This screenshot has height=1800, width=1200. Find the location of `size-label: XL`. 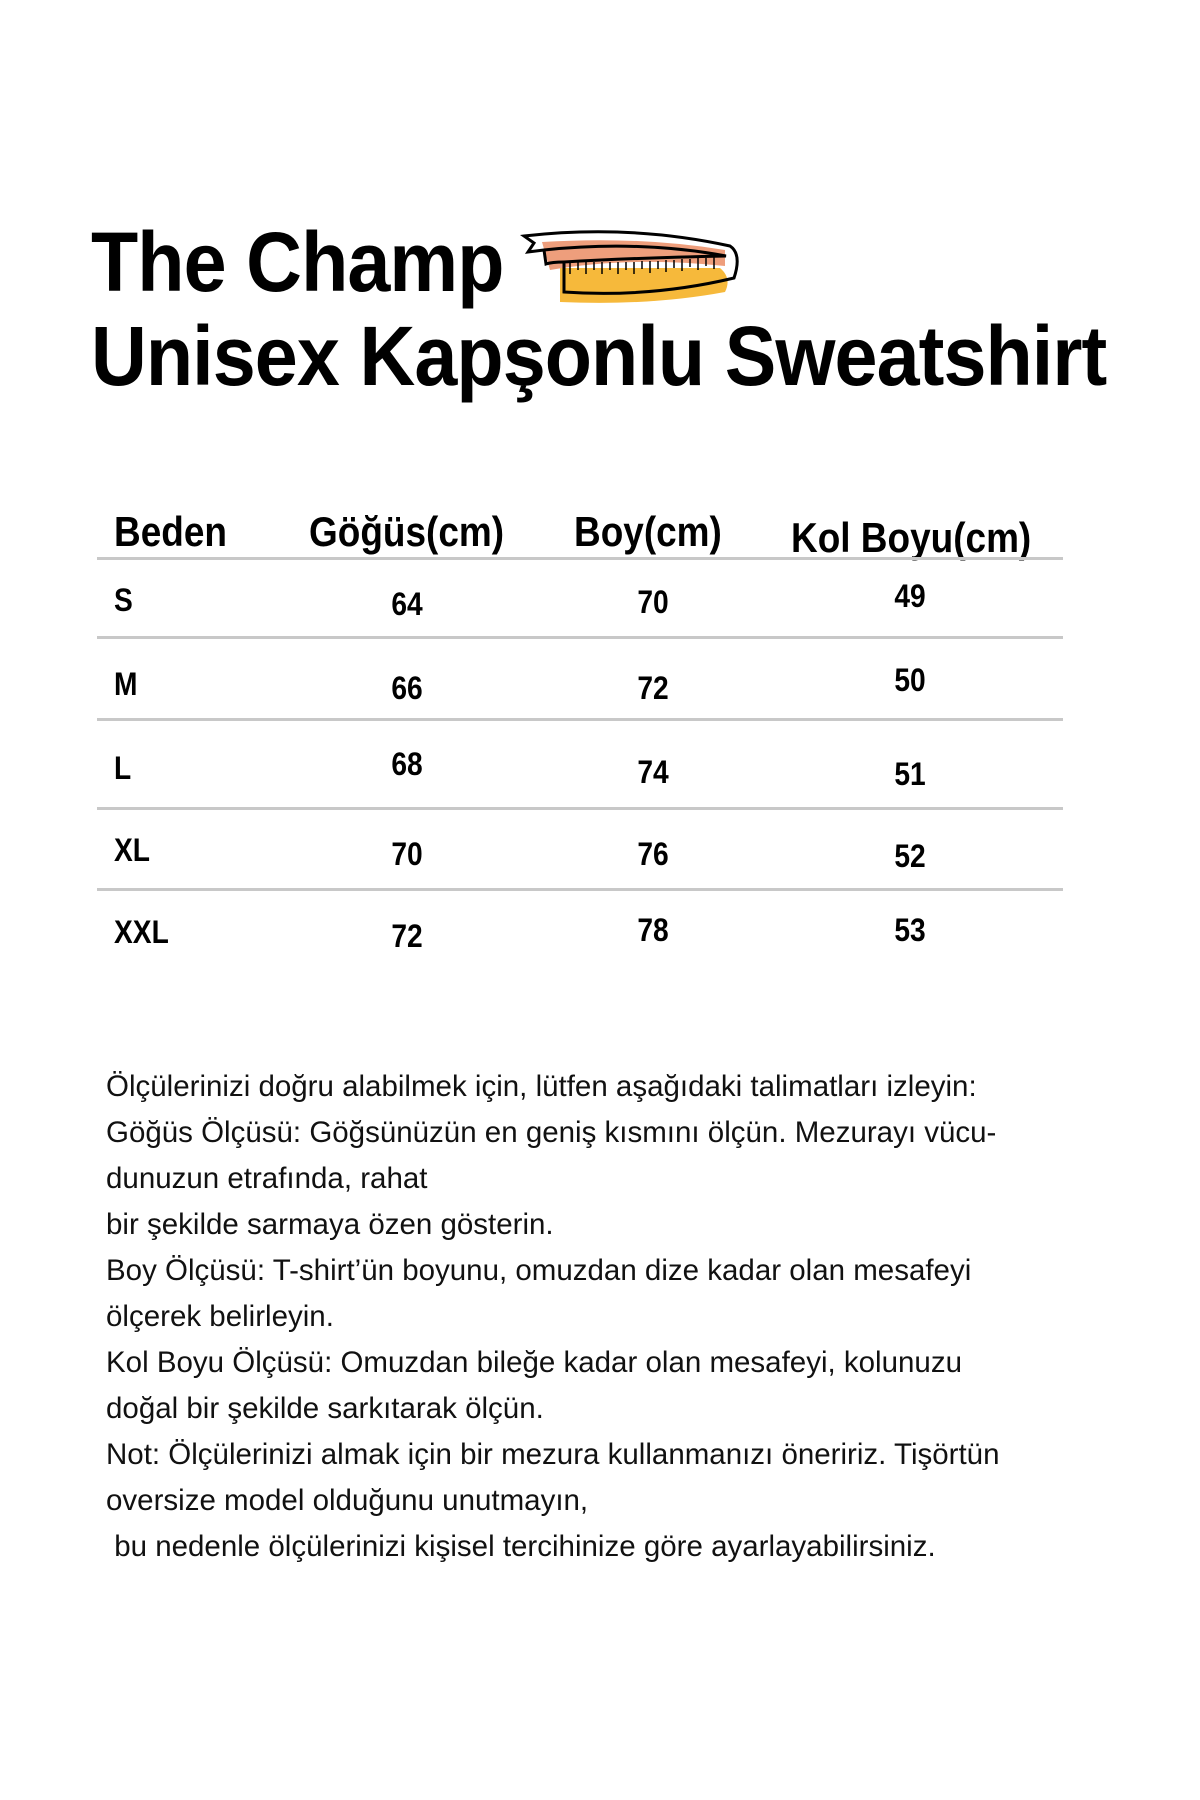

size-label: XL is located at coordinates (132, 850).